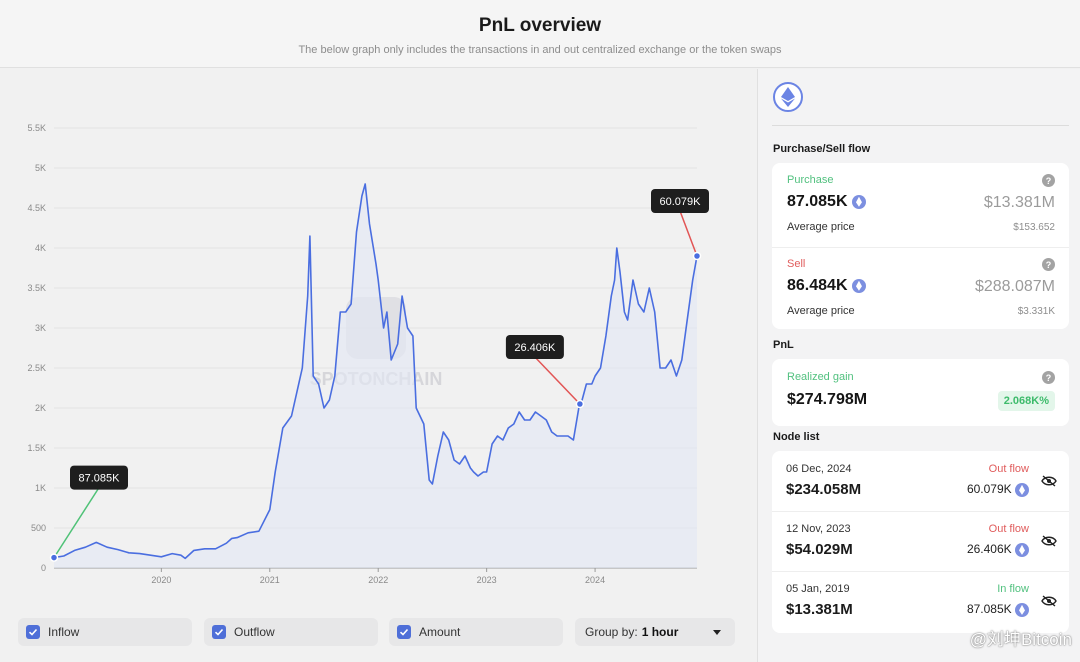  What do you see at coordinates (820, 377) in the screenshot?
I see `realized-gain-label: Realized gain` at bounding box center [820, 377].